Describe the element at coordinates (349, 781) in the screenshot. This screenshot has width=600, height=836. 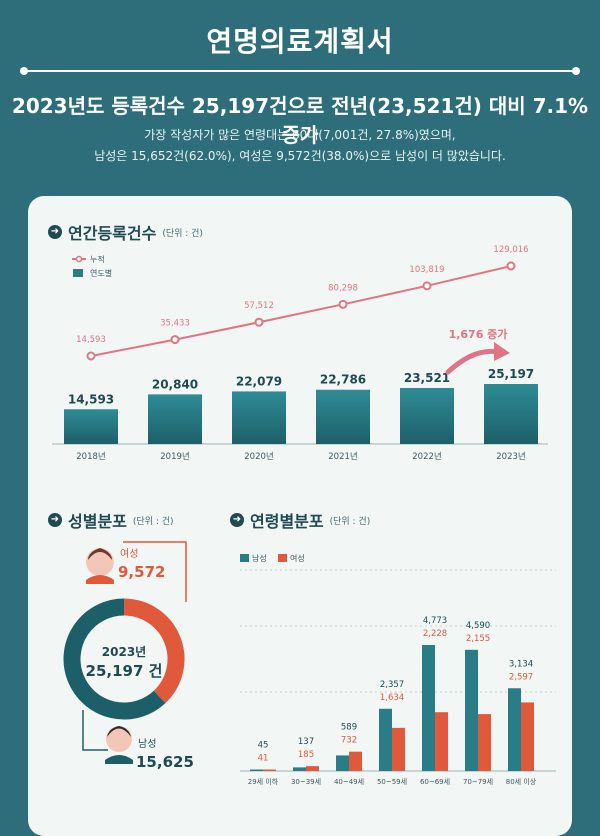
I see `x-tick-label: 40~49세` at that location.